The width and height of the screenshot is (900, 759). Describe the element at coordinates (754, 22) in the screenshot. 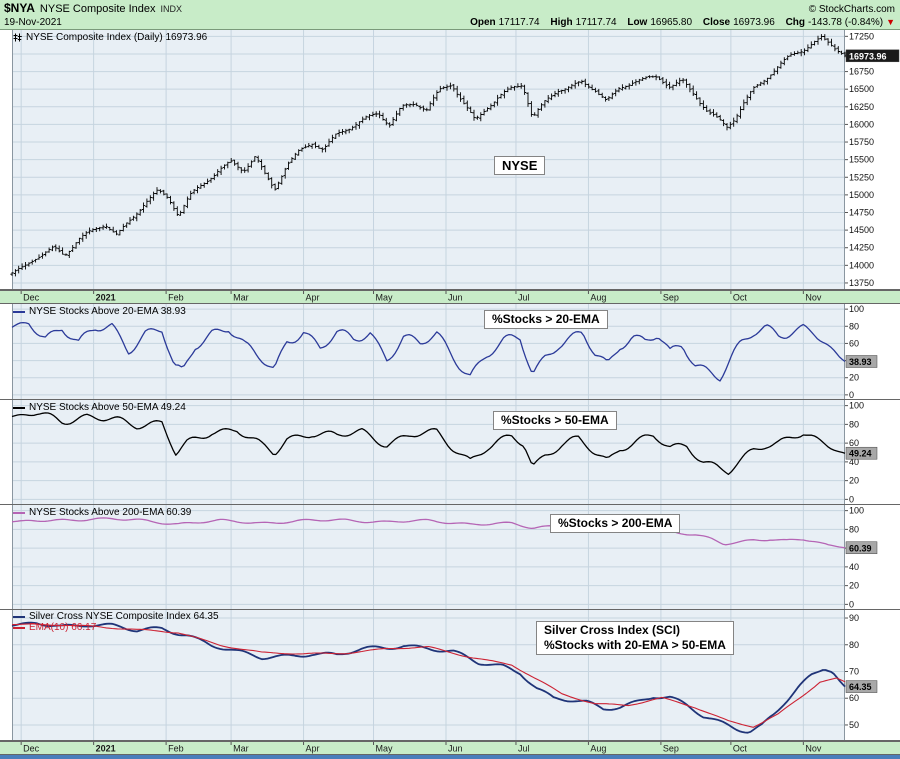

I see `close-value: 16973.96` at that location.